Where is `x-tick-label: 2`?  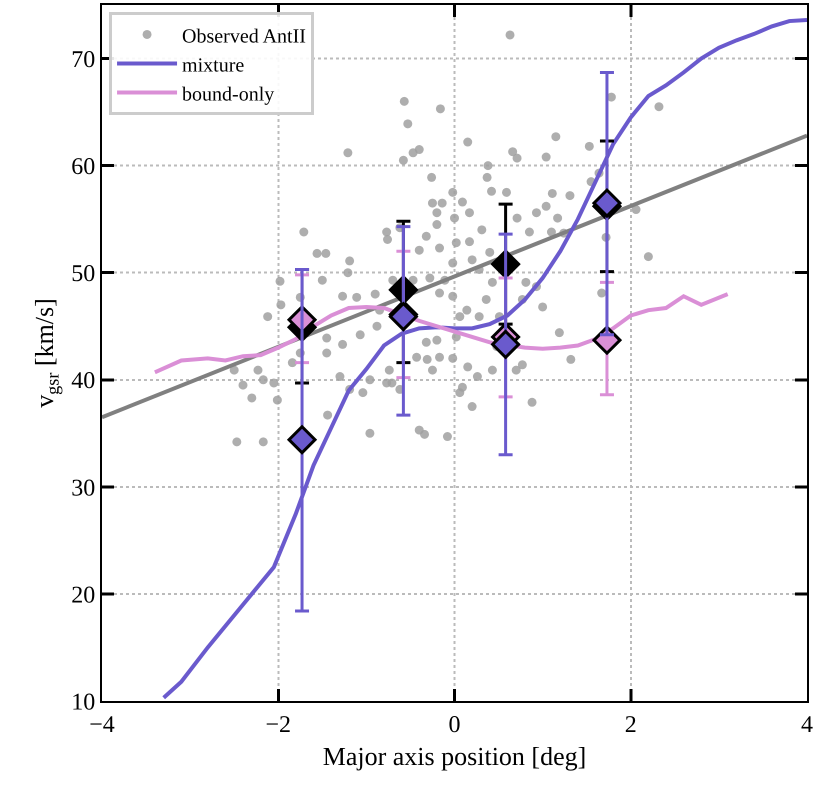
x-tick-label: 2 is located at coordinates (630, 725).